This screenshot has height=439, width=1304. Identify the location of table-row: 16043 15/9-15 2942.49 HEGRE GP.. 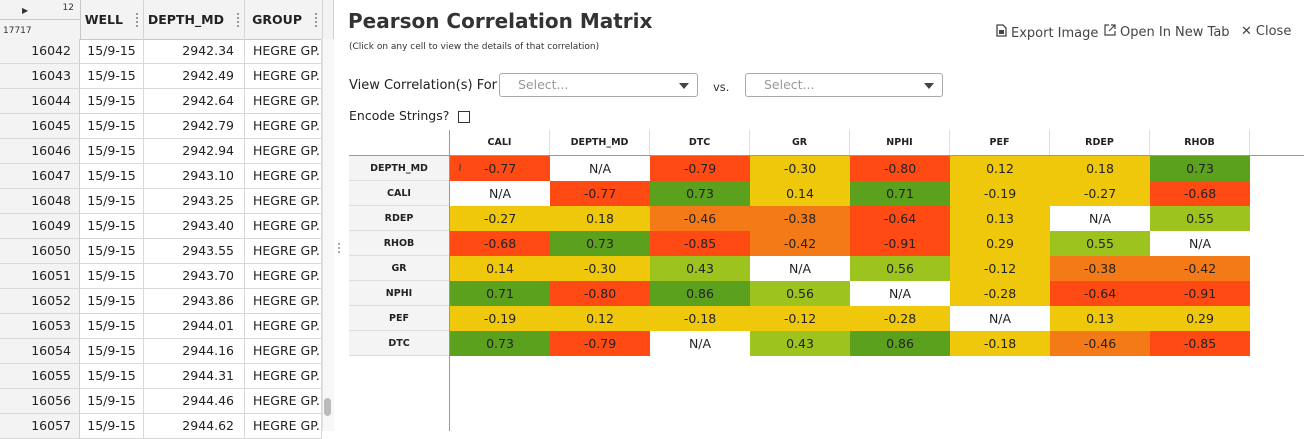
(161, 76).